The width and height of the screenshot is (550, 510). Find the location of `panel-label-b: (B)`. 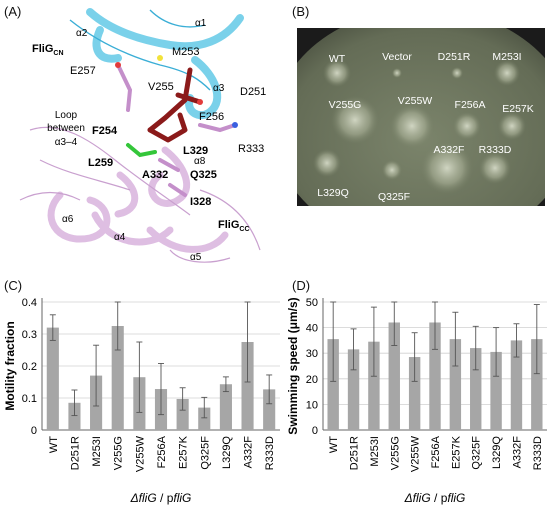

panel-label-b: (B) is located at coordinates (301, 11).